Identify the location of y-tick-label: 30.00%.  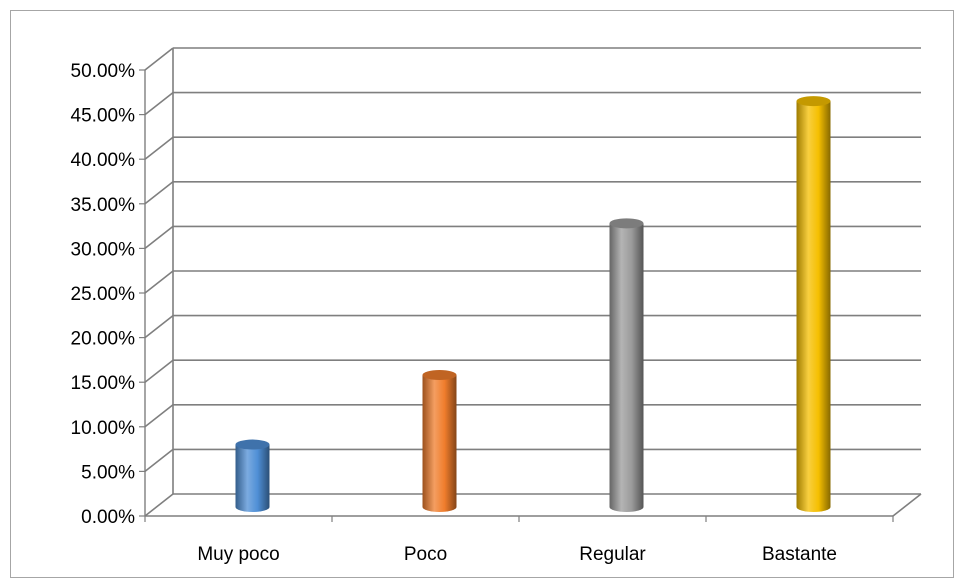
(103, 249).